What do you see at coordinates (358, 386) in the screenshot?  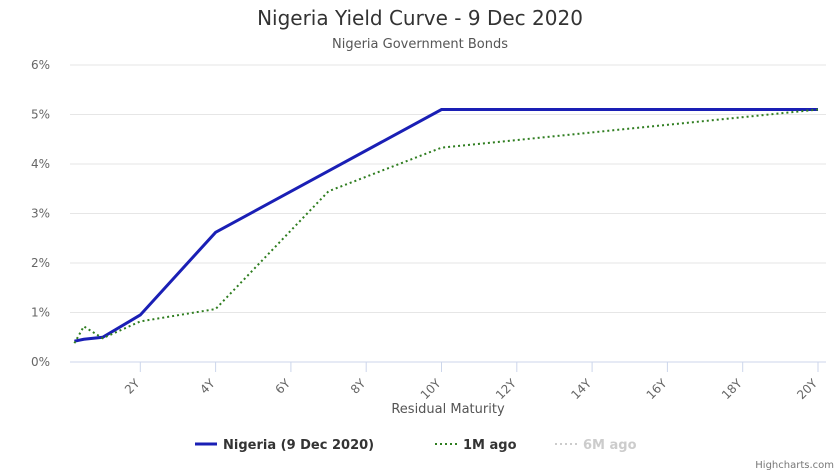 I see `x-tick-label: 8Y` at bounding box center [358, 386].